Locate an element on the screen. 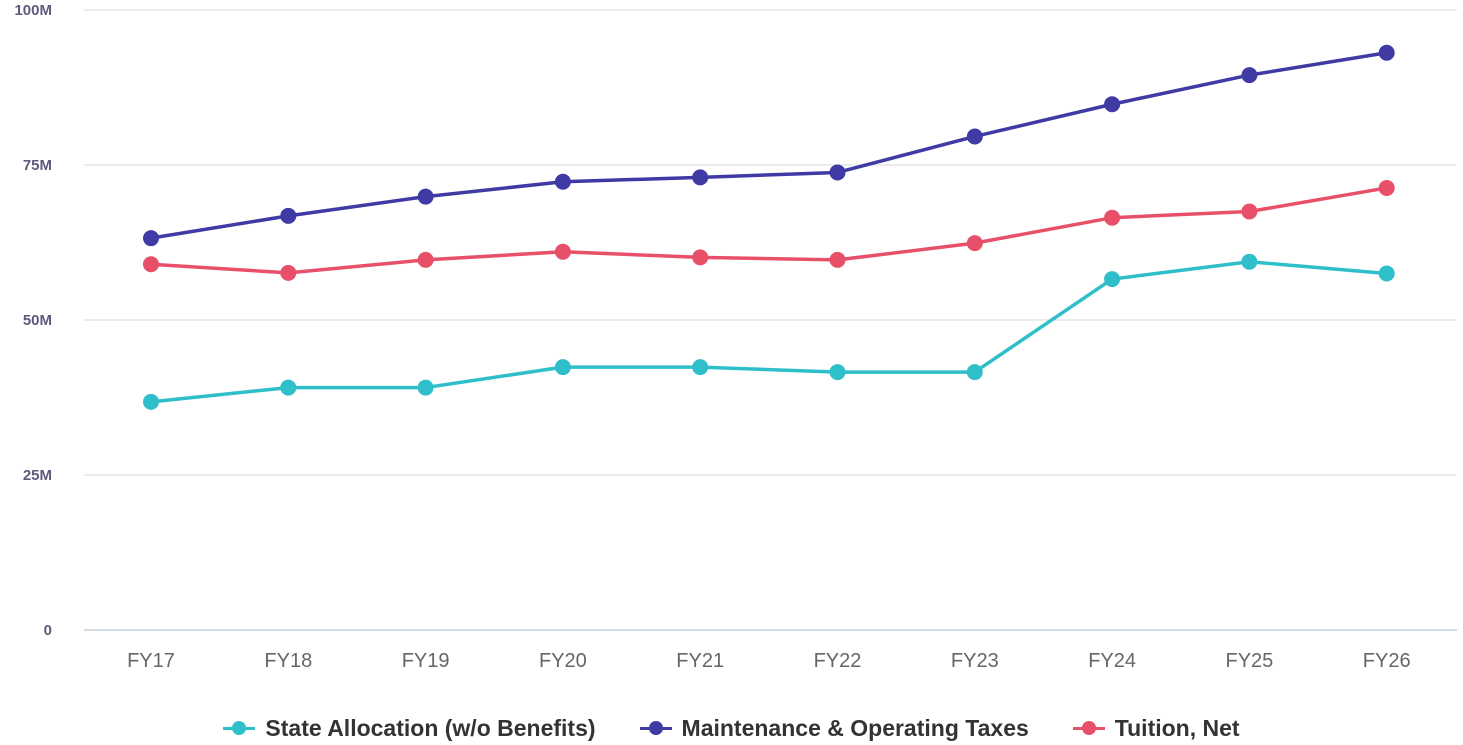 The width and height of the screenshot is (1463, 745). x-tick-label: FY26 is located at coordinates (1387, 661).